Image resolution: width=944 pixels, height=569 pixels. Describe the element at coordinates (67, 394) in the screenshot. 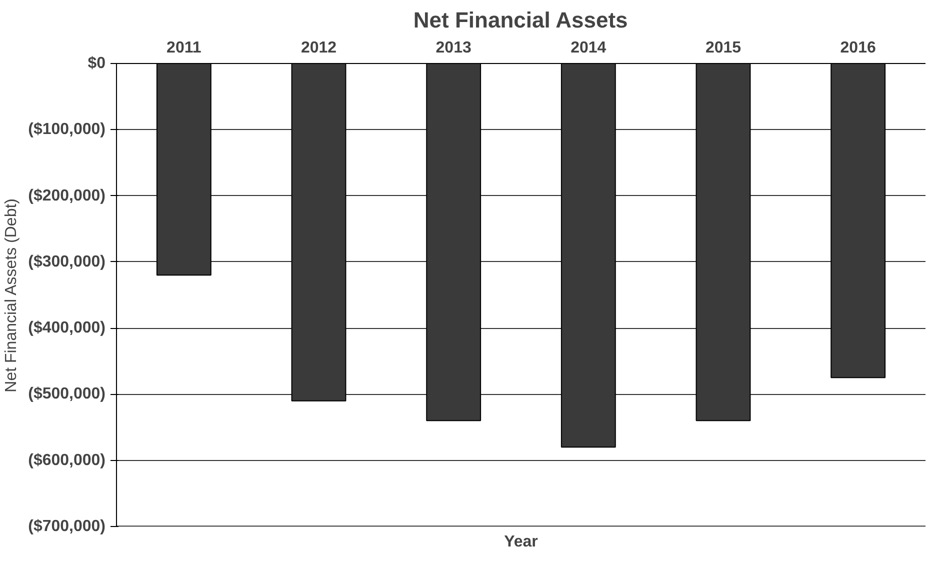

I see `y-tick-label: ($500,000)` at that location.